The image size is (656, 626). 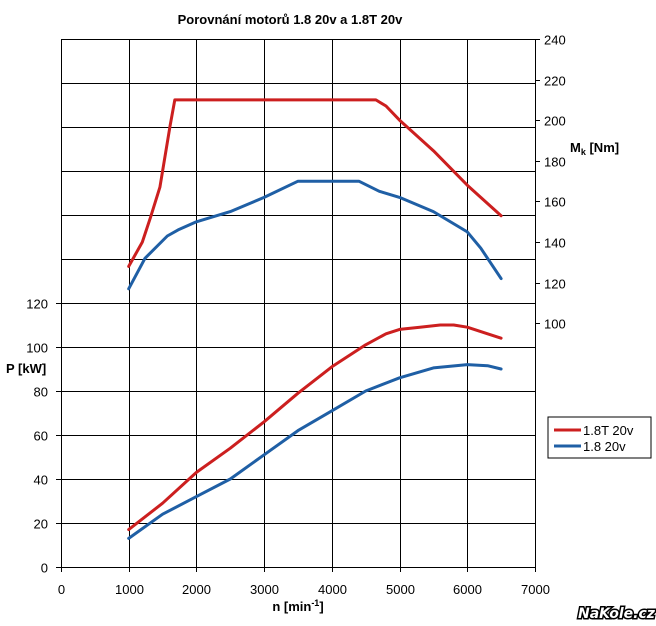 What do you see at coordinates (41, 392) in the screenshot?
I see `y-left-tick-label: 80` at bounding box center [41, 392].